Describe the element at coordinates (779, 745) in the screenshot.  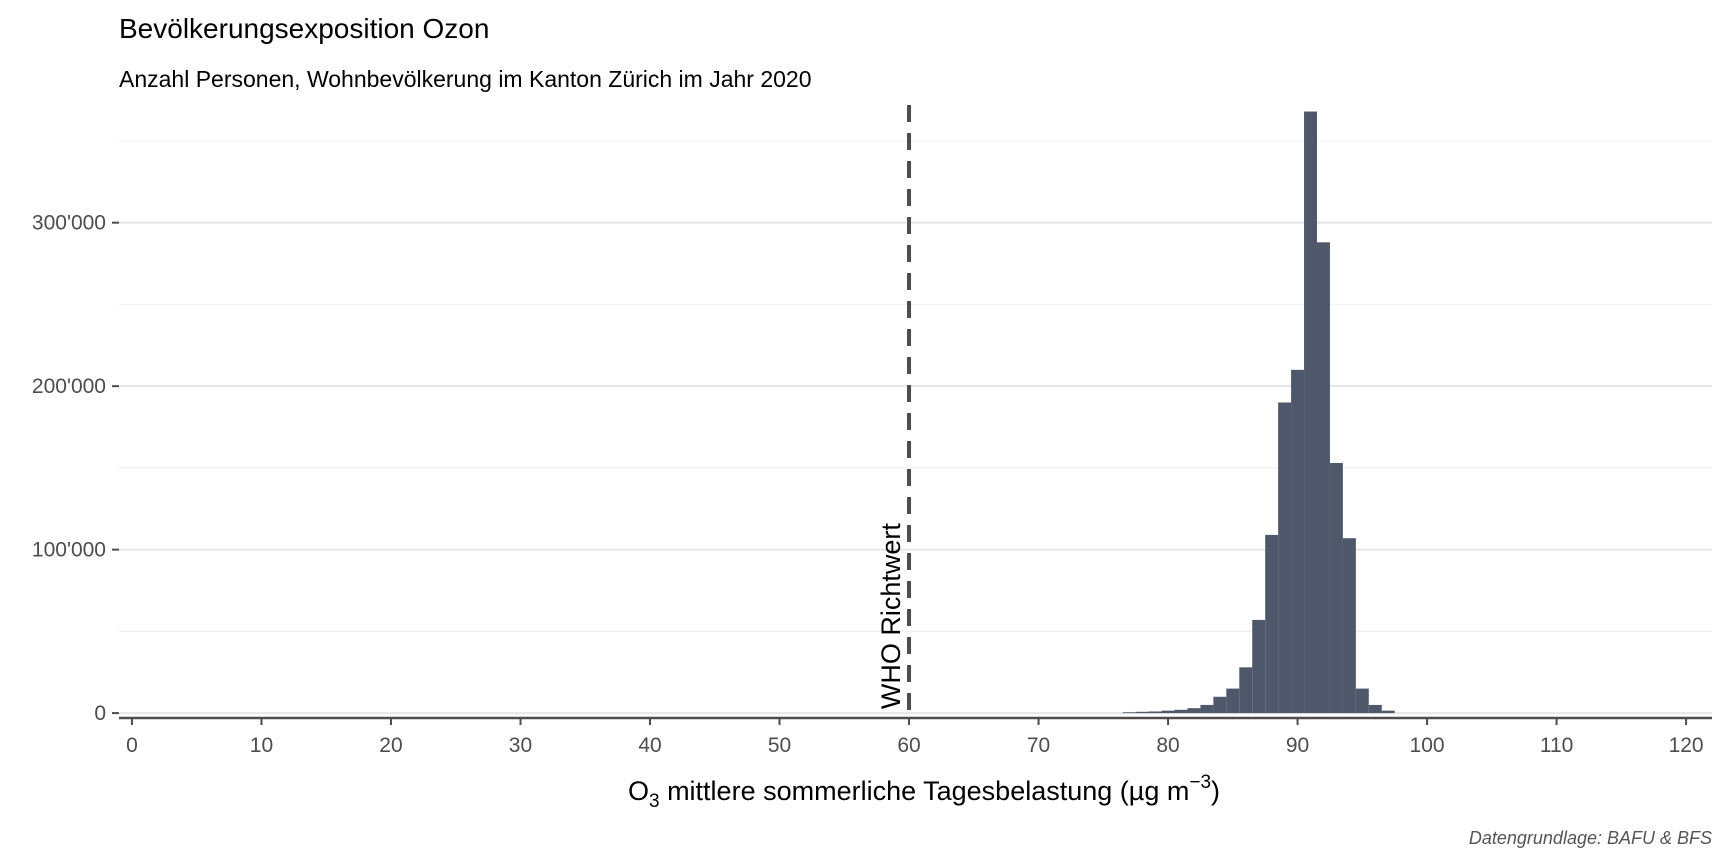
I see `x-tick-label: 50` at that location.